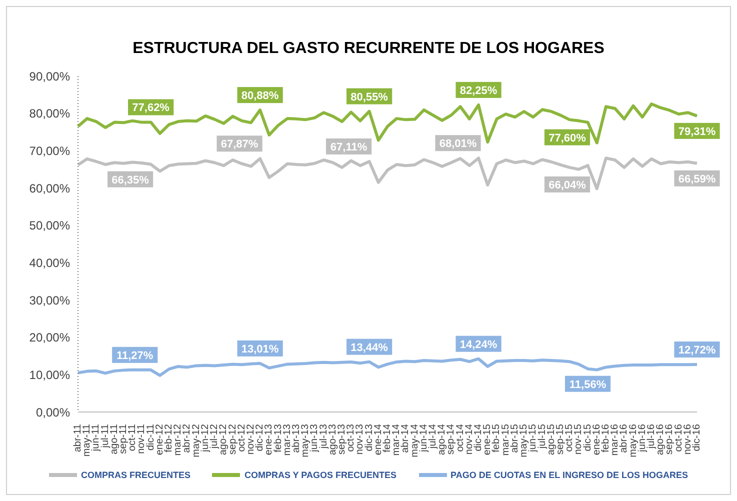 The width and height of the screenshot is (737, 501). What do you see at coordinates (78, 438) in the screenshot?
I see `x-tick-label: abr-11` at bounding box center [78, 438].